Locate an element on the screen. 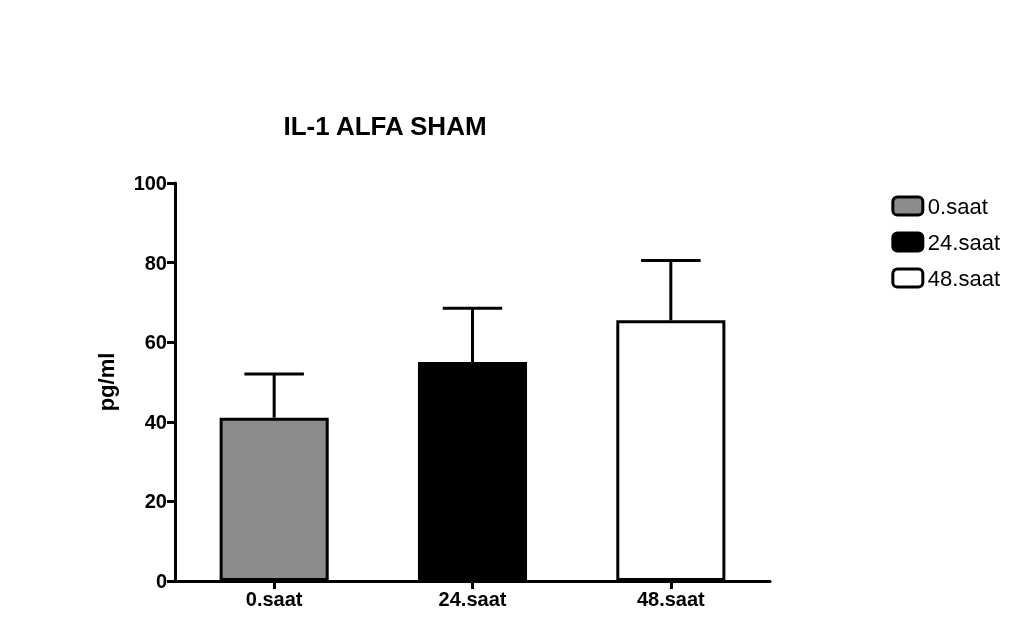 The width and height of the screenshot is (1010, 629). y-tick-label: 60 is located at coordinates (155, 342).